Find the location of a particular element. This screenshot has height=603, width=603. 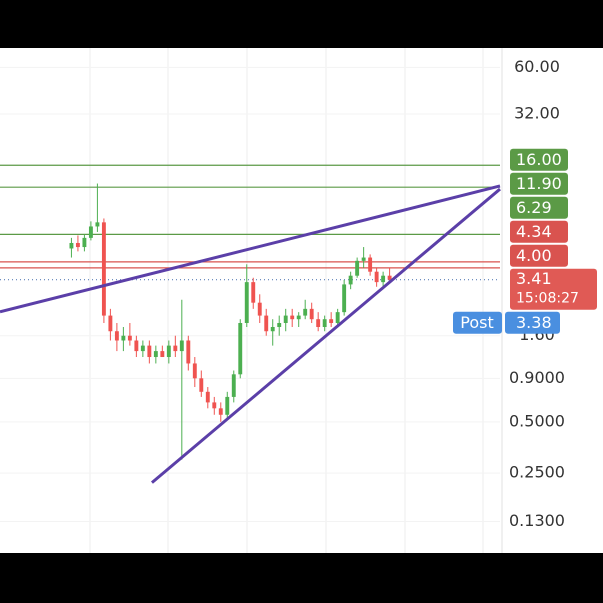

y-tick-label: 32.00 is located at coordinates (537, 112).